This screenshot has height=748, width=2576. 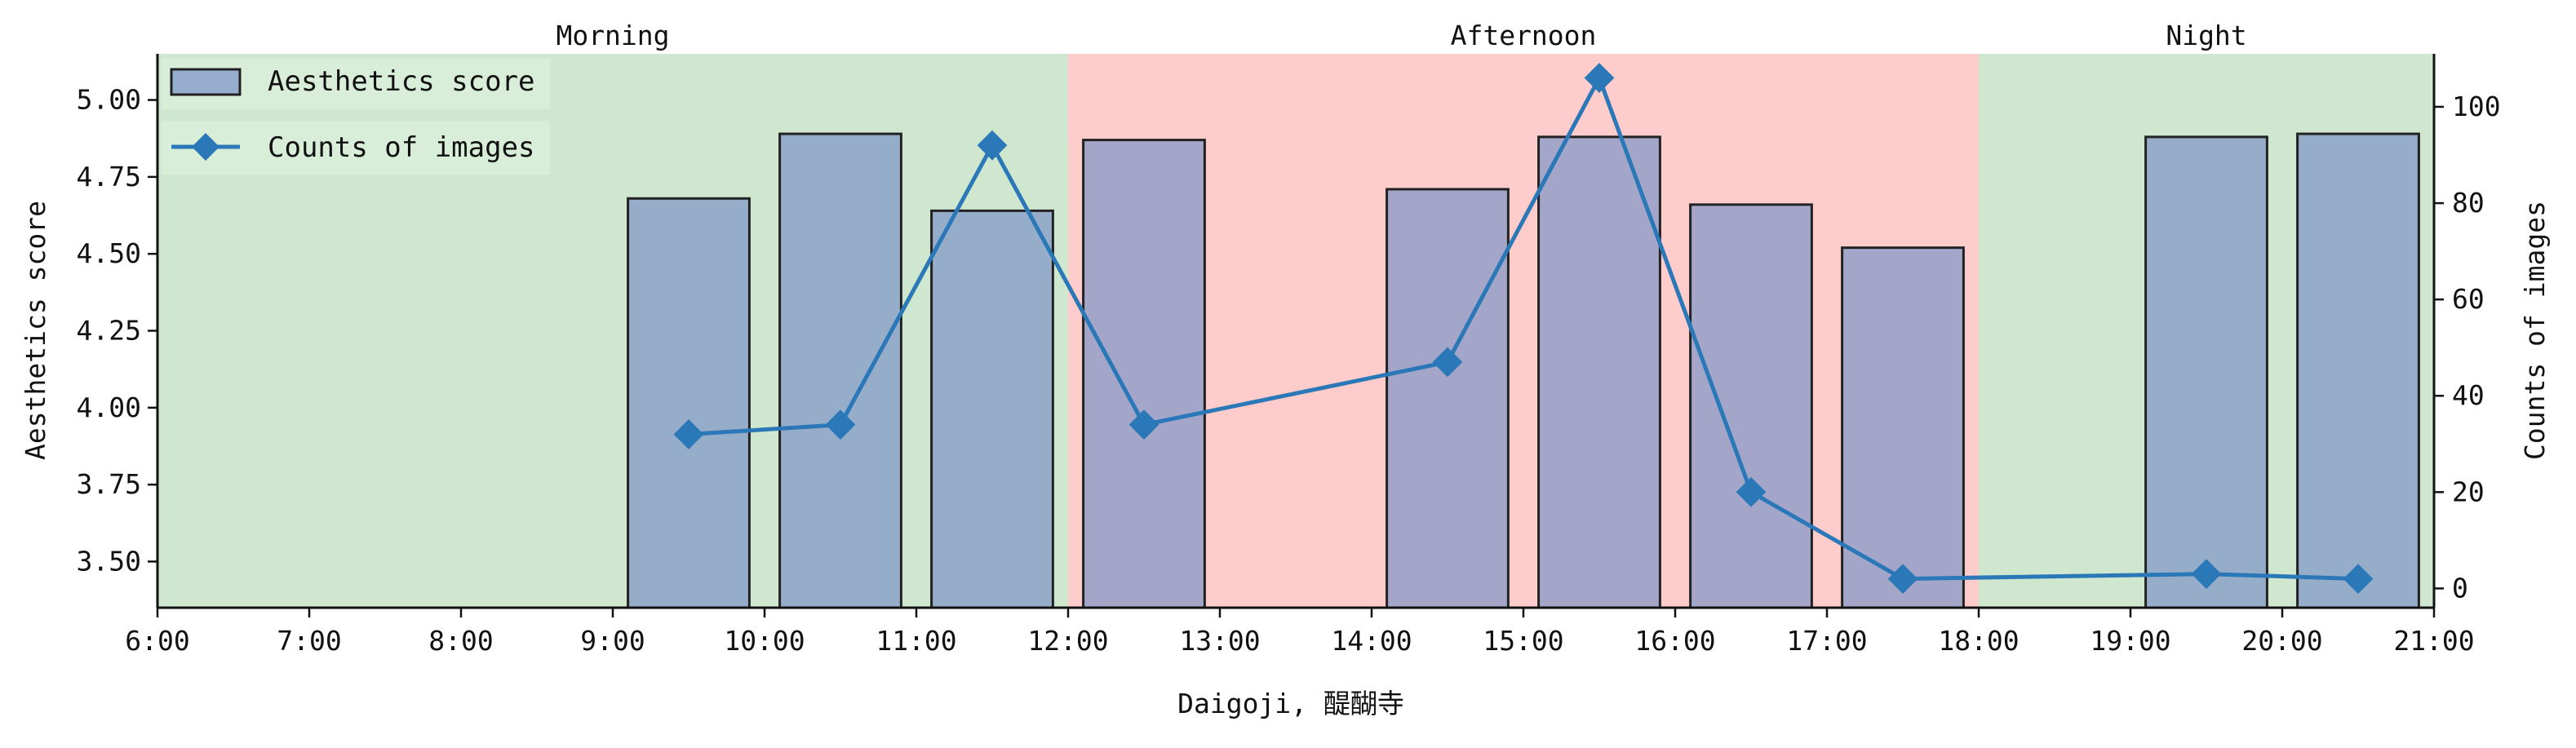 What do you see at coordinates (2476, 106) in the screenshot?
I see `y2-tick-label: 100` at bounding box center [2476, 106].